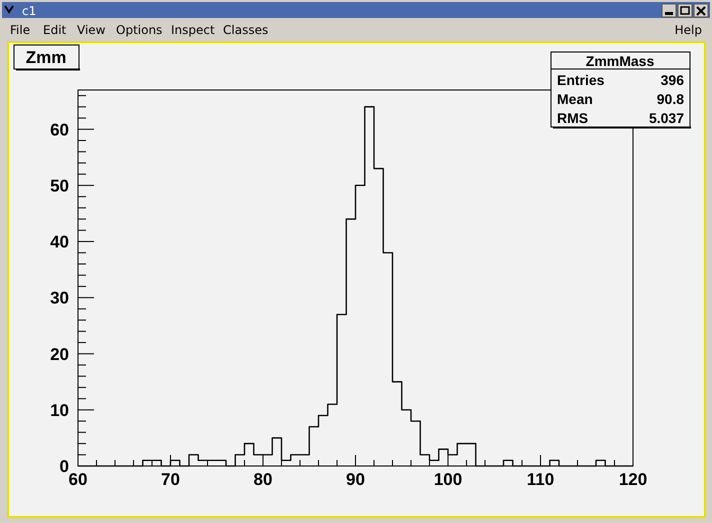 The image size is (712, 523). What do you see at coordinates (581, 80) in the screenshot?
I see `text: Entries` at bounding box center [581, 80].